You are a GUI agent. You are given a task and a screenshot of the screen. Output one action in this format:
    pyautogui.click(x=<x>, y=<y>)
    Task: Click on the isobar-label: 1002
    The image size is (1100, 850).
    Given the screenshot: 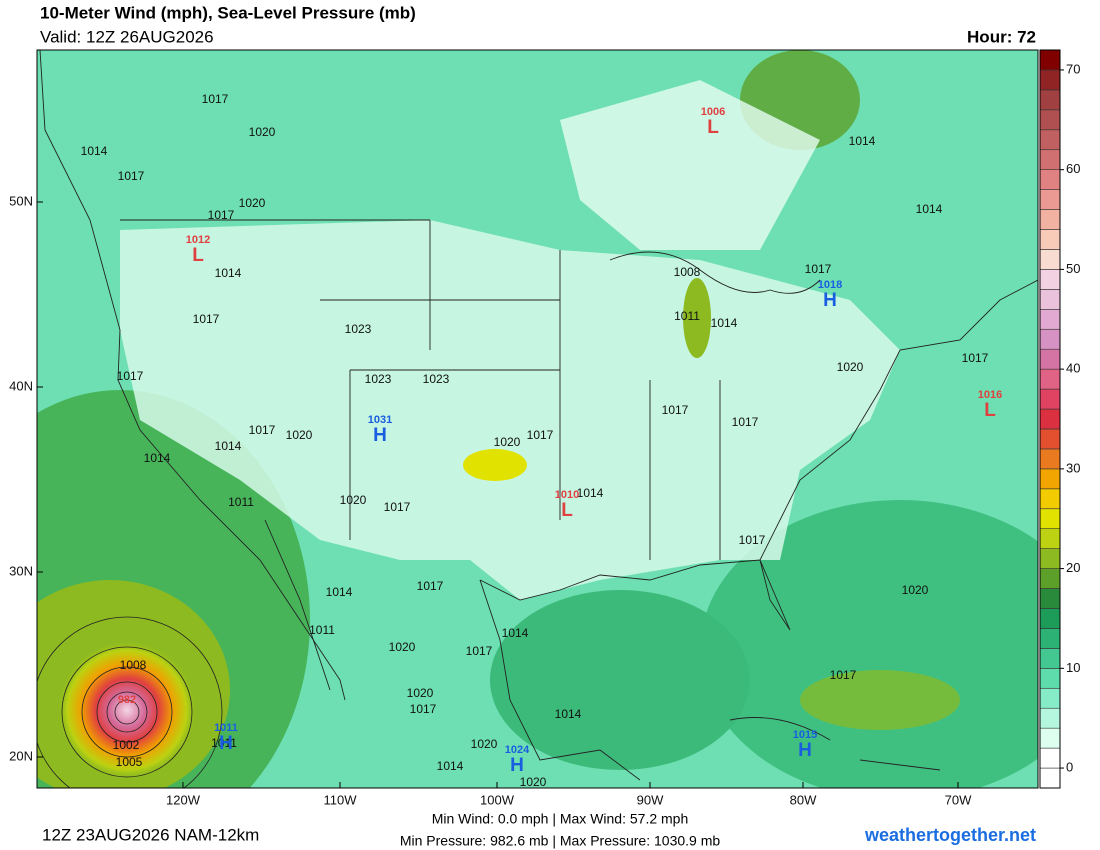 What is the action you would take?
    pyautogui.click(x=126, y=745)
    